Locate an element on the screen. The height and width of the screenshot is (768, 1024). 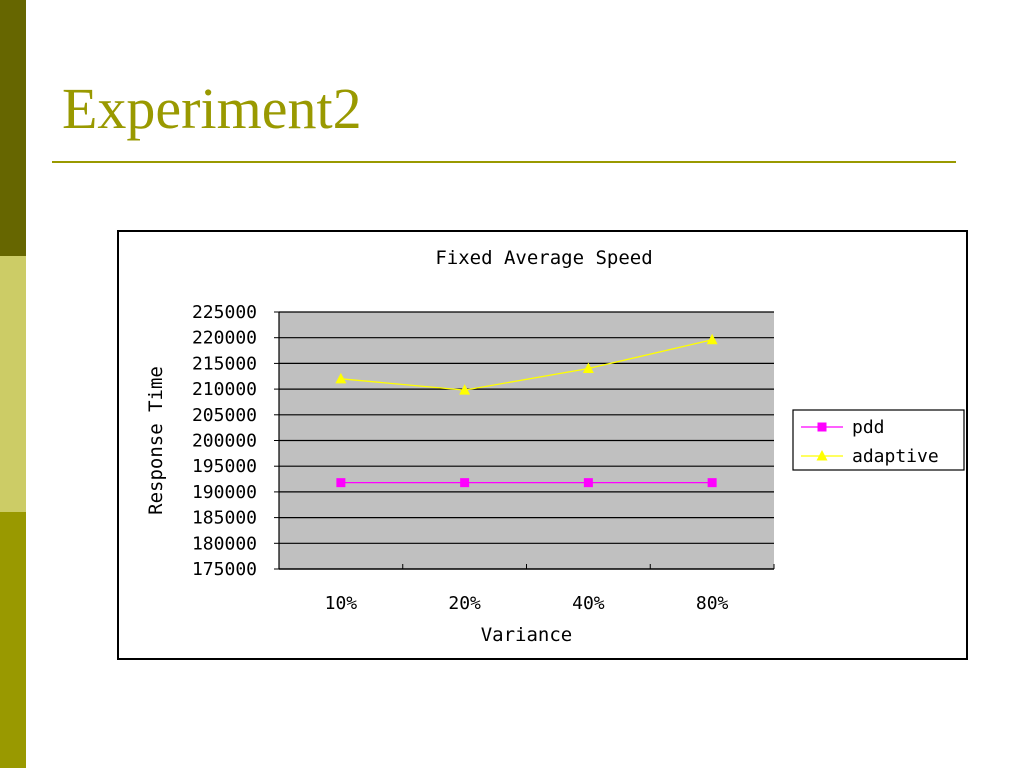
y-tick-label: 180000 is located at coordinates (224, 543).